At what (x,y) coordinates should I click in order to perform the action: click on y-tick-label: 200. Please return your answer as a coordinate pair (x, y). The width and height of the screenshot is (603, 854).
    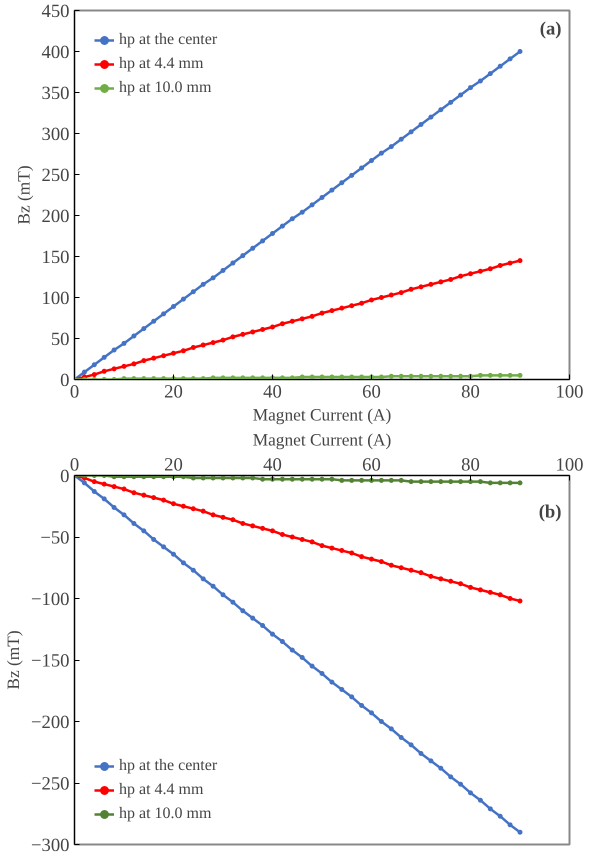
    Looking at the image, I should click on (56, 216).